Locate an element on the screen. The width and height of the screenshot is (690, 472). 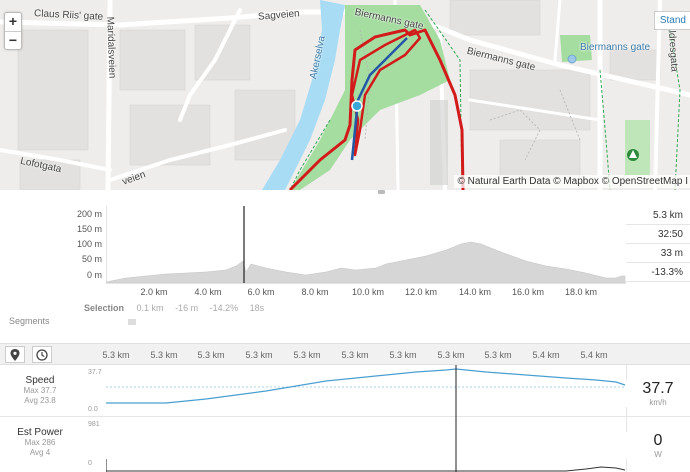
power-value-box: 0 W is located at coordinates (658, 445).